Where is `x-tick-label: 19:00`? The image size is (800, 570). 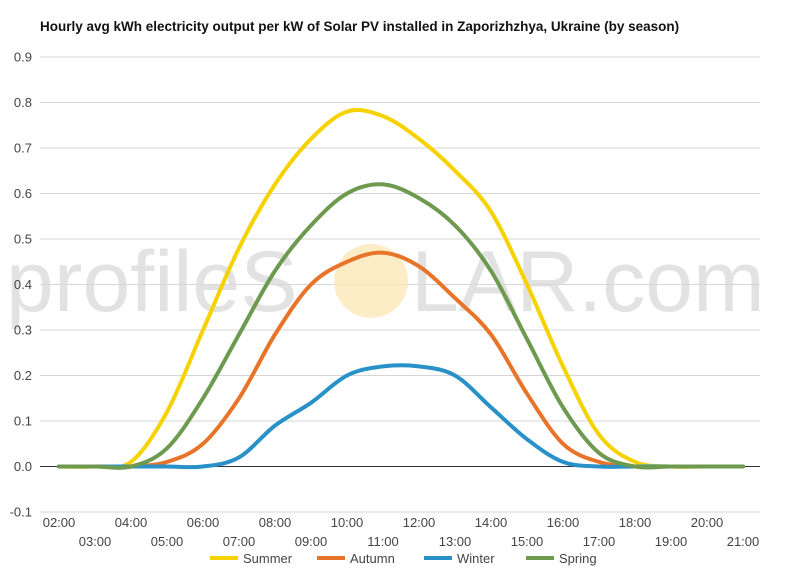 x-tick-label: 19:00 is located at coordinates (671, 541).